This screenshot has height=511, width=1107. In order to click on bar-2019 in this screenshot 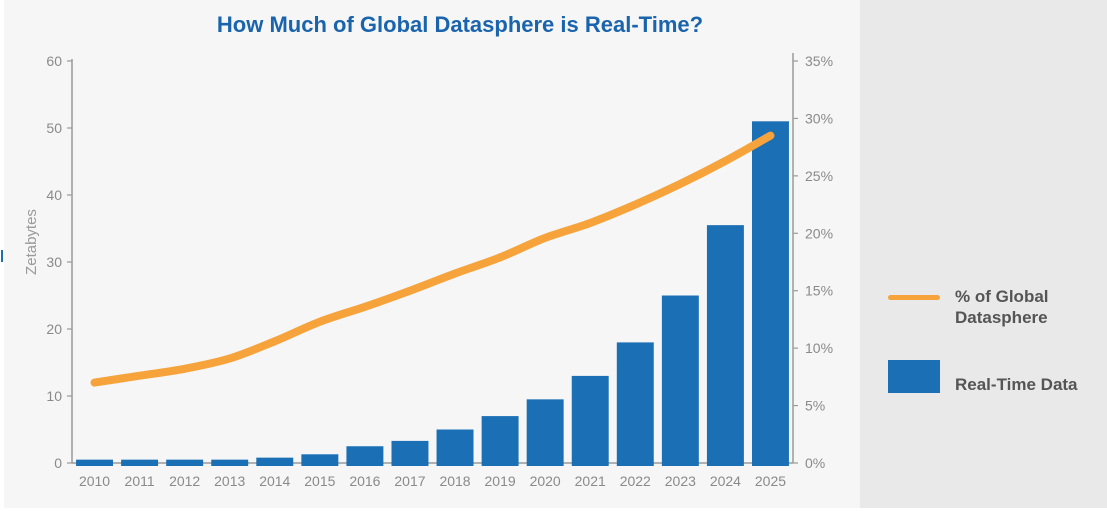, I will do `click(500, 441)`.